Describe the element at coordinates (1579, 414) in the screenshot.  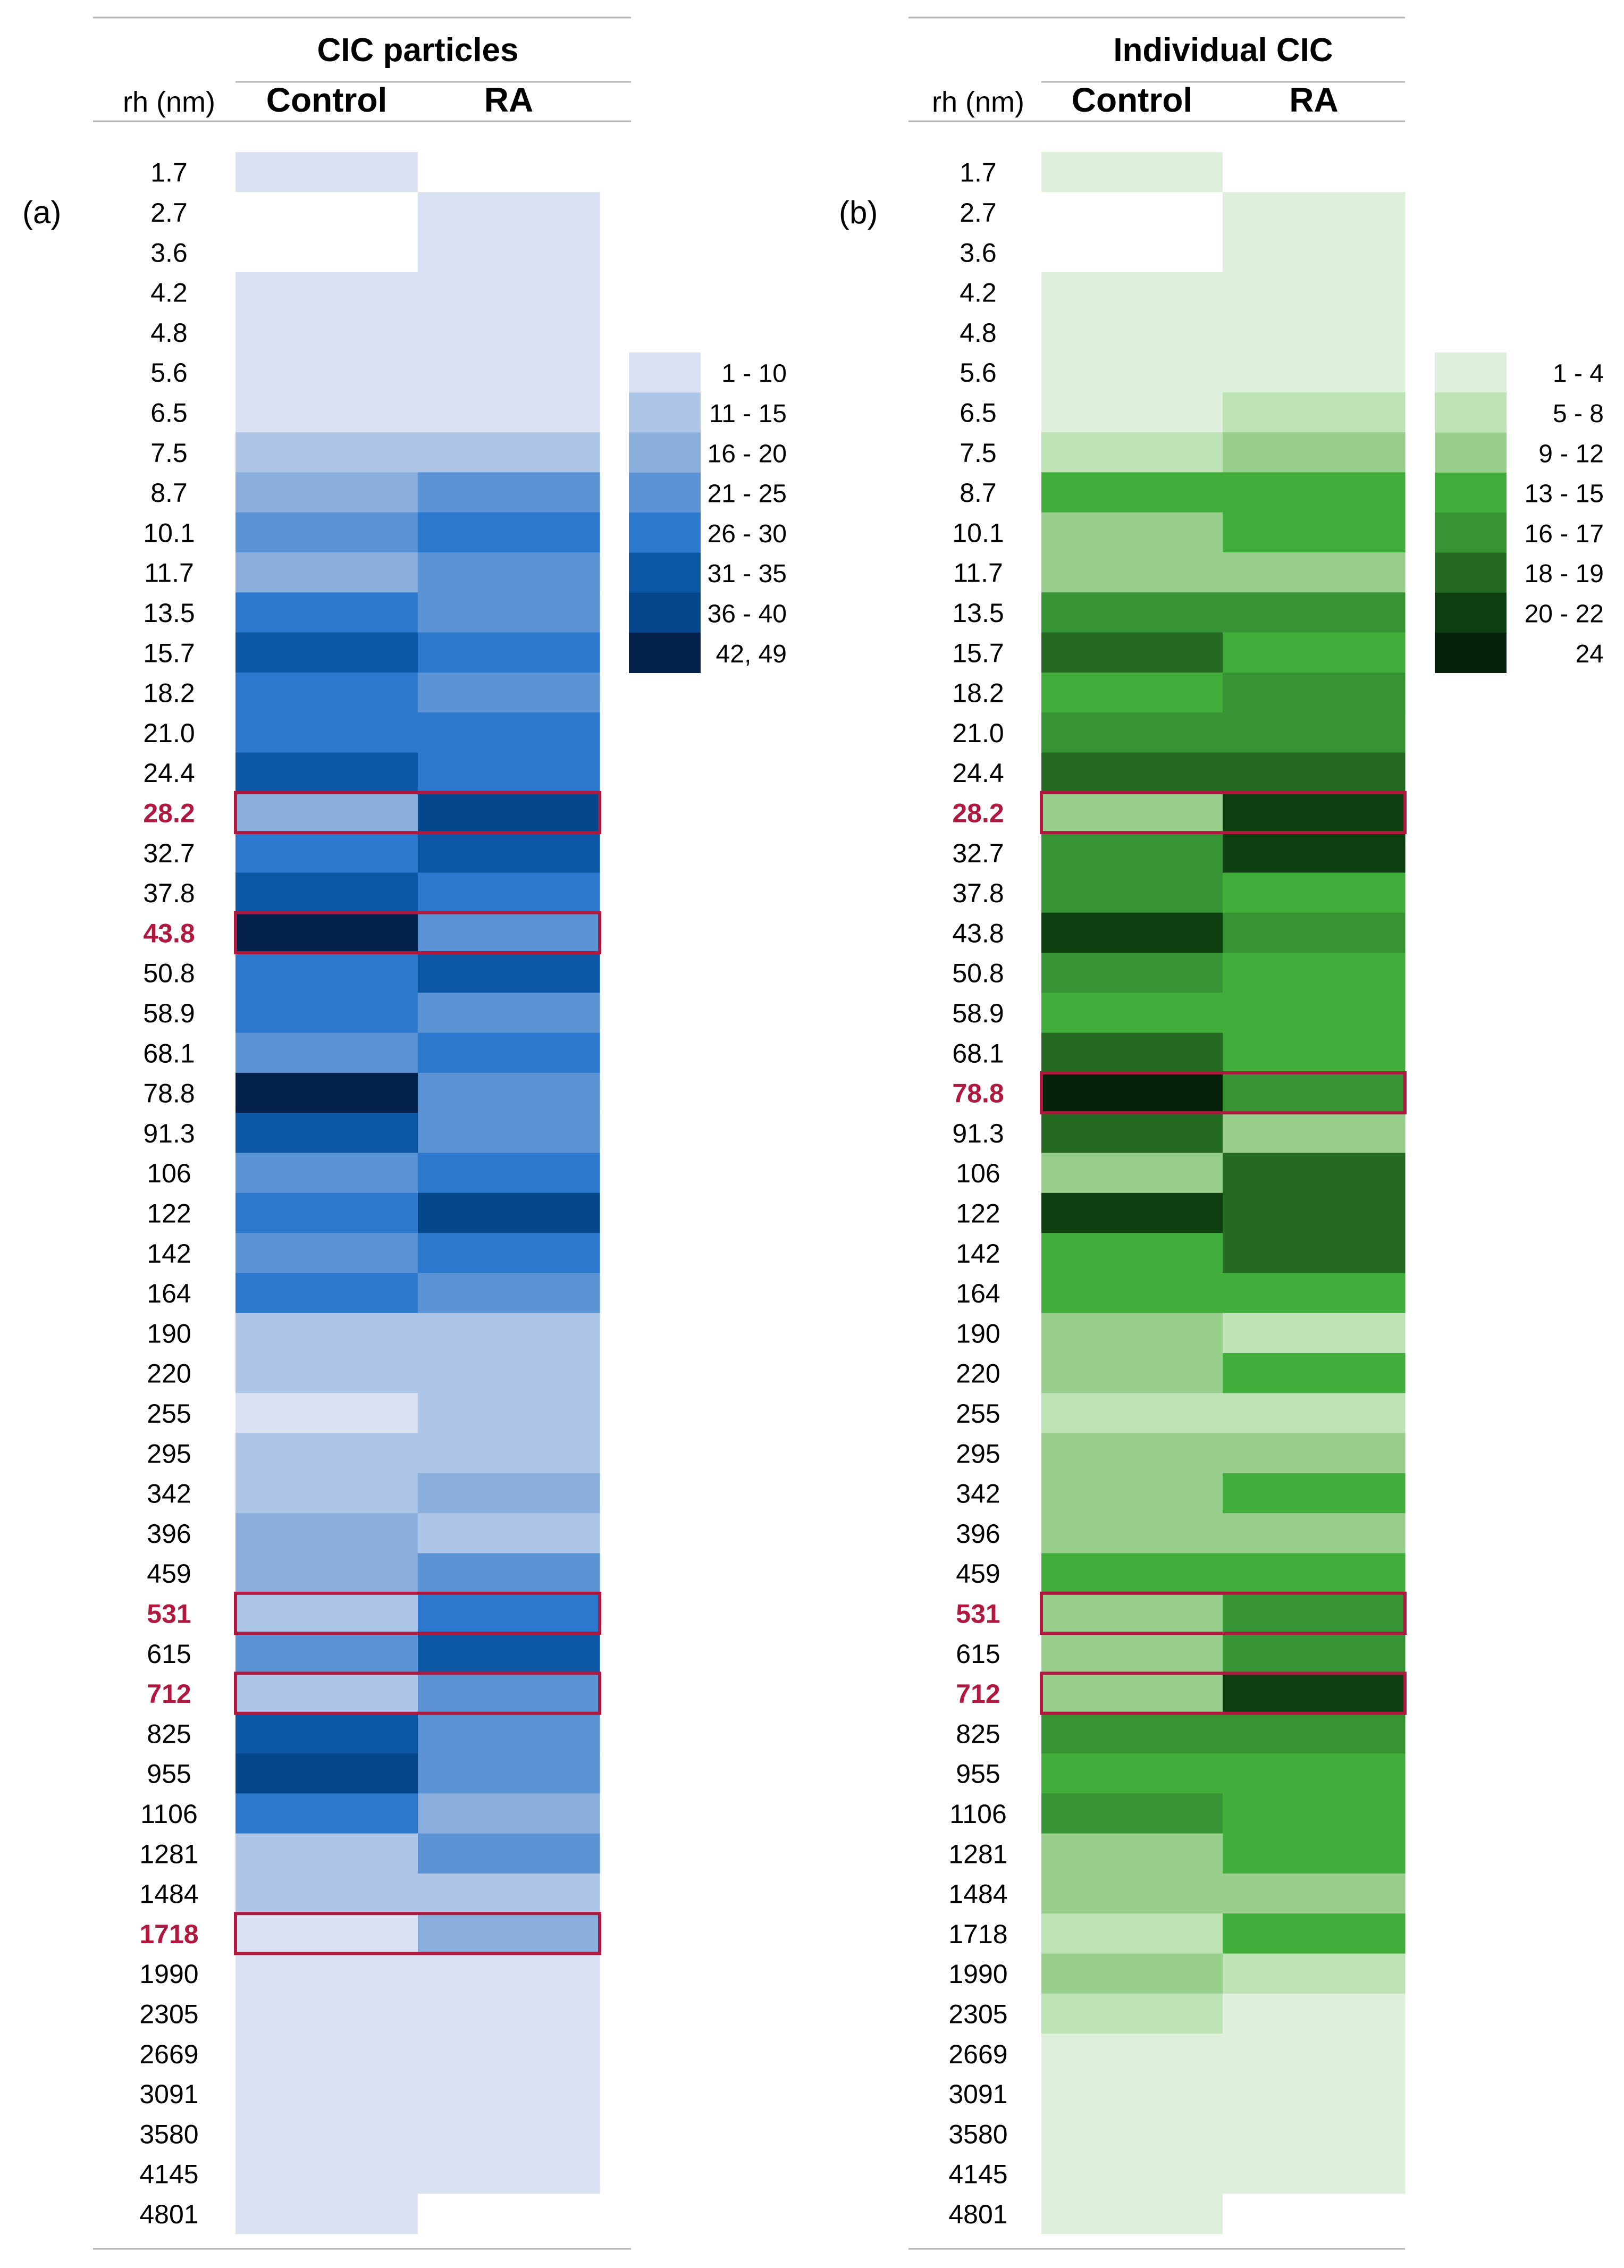
I see `legend-label: 5 - 8` at that location.